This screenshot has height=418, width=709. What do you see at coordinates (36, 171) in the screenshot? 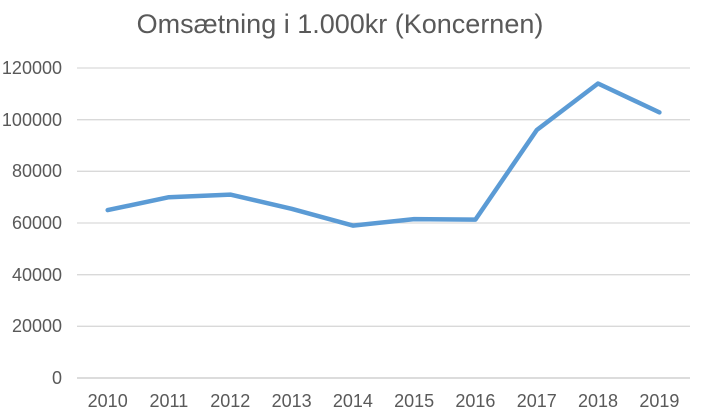
I see `y-axis-tick-label: 80000` at bounding box center [36, 171].